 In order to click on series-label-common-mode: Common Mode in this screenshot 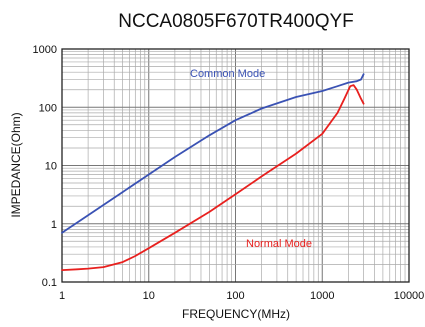, I will do `click(227, 74)`.